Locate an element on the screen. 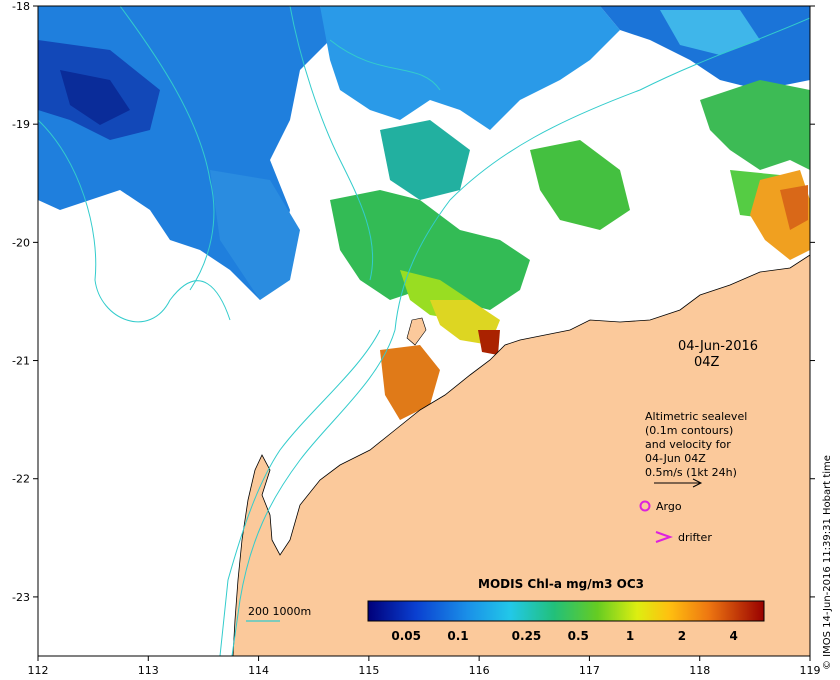  lon-tick-label: 119 is located at coordinates (810, 670).